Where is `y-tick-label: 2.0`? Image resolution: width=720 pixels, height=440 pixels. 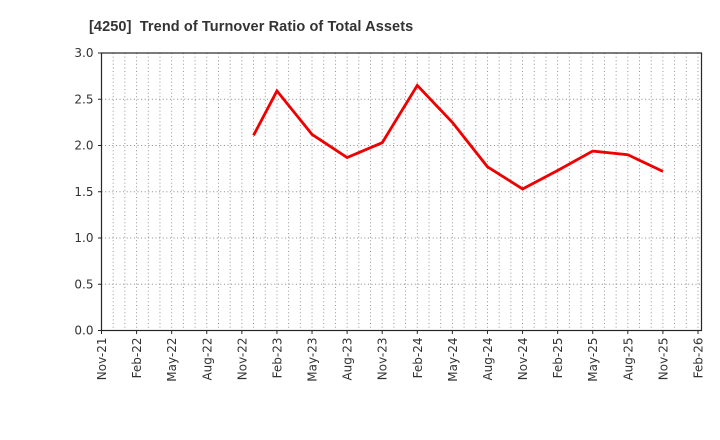 y-tick-label: 2.0 is located at coordinates (83, 146).